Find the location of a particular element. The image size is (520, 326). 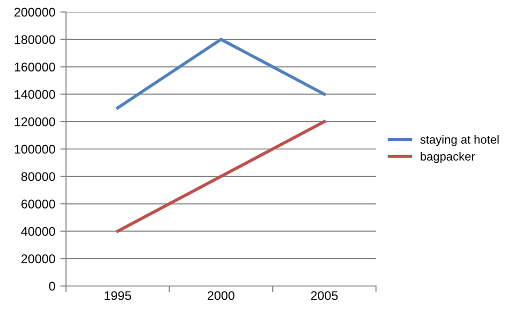

y-tick-label: 120000 is located at coordinates (35, 121).